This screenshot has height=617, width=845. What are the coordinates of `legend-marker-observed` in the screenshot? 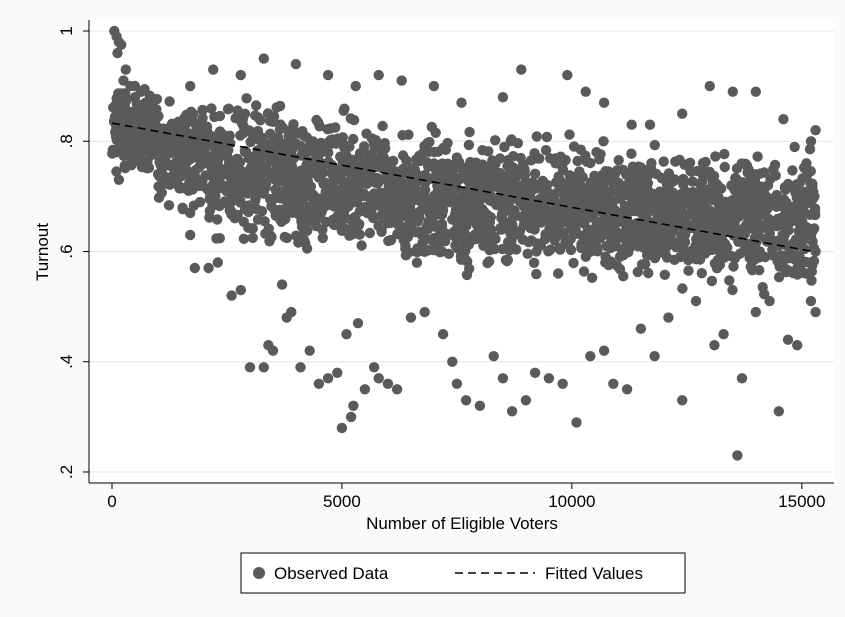 It's located at (259, 573).